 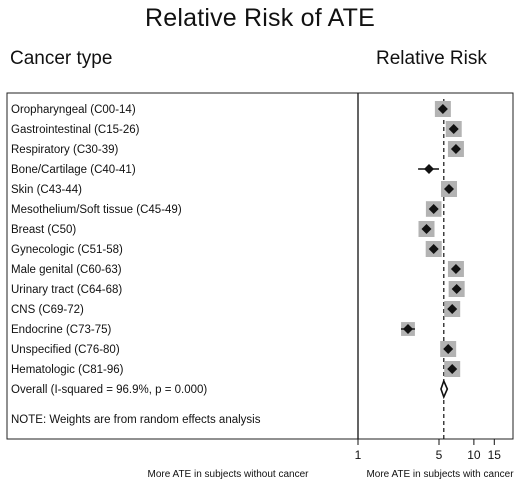 I want to click on row-label: Gynecologic (C51-58), so click(x=67, y=250).